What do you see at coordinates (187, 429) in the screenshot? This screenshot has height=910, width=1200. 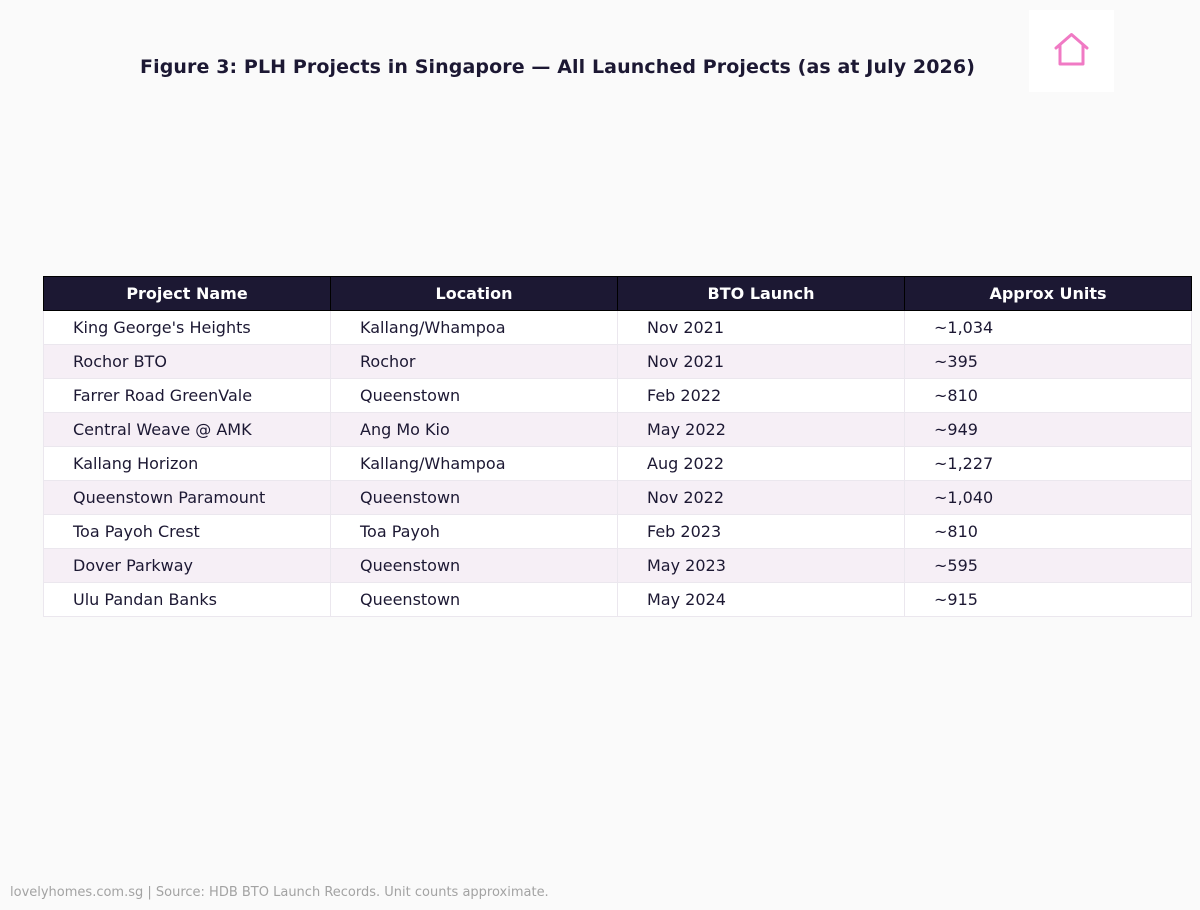 I see `project-name-cell: Central Weave @ AMK` at bounding box center [187, 429].